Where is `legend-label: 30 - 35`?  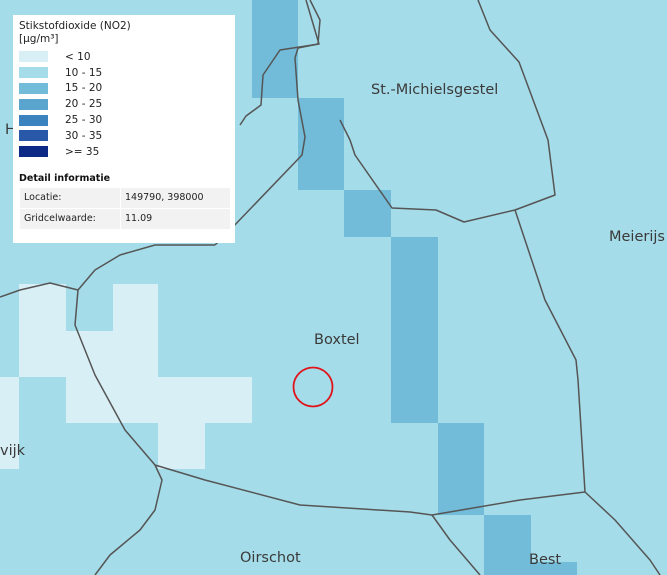 legend-label: 30 - 35 is located at coordinates (84, 135).